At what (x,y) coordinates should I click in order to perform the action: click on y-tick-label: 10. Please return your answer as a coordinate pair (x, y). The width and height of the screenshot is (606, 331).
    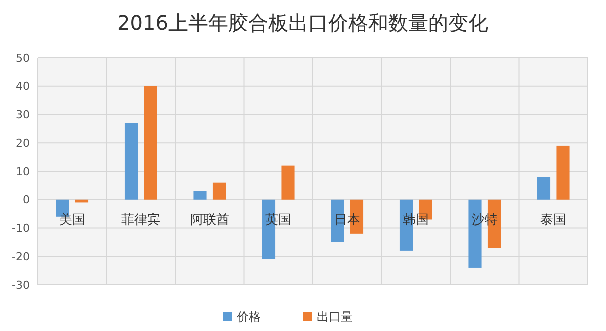
    Looking at the image, I should click on (23, 171).